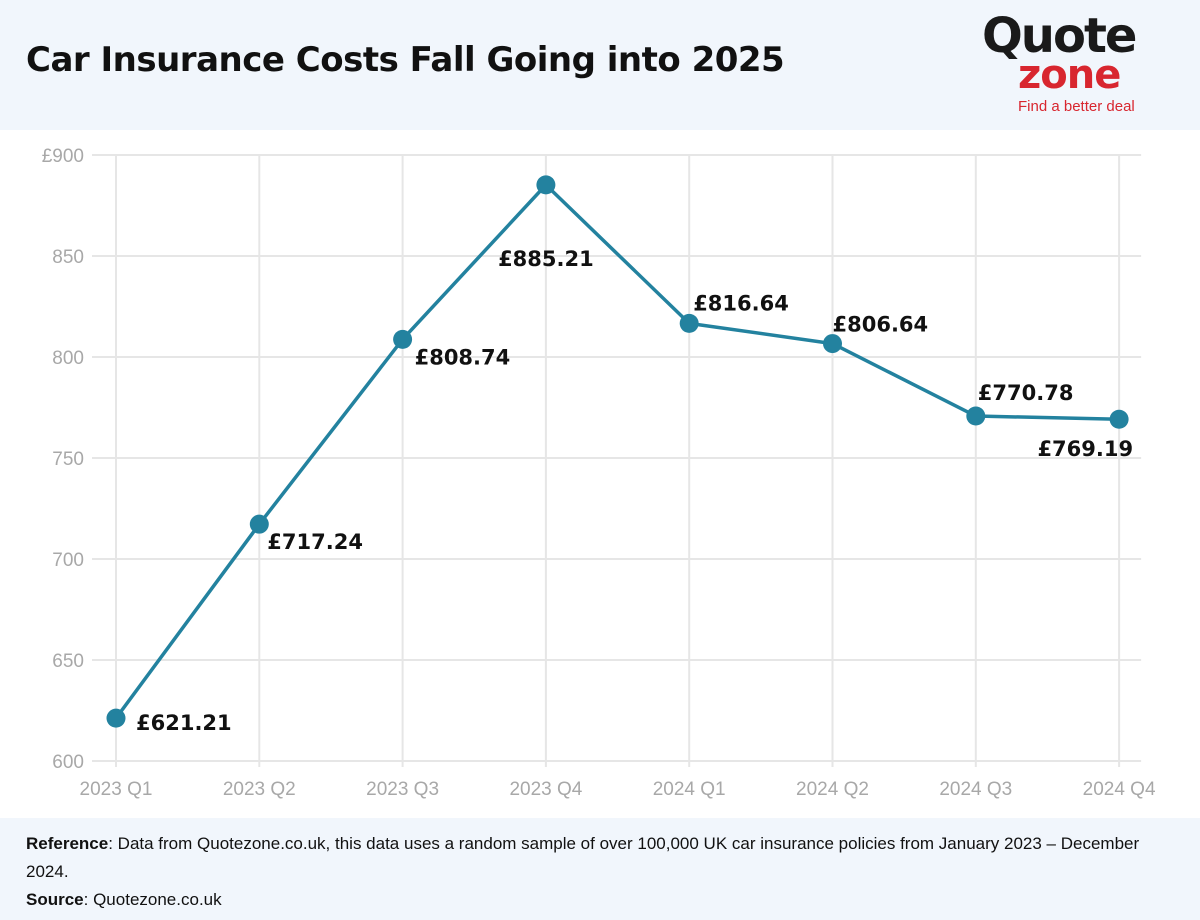 Image resolution: width=1200 pixels, height=920 pixels. What do you see at coordinates (1059, 36) in the screenshot?
I see `logo-word-top: Quote` at bounding box center [1059, 36].